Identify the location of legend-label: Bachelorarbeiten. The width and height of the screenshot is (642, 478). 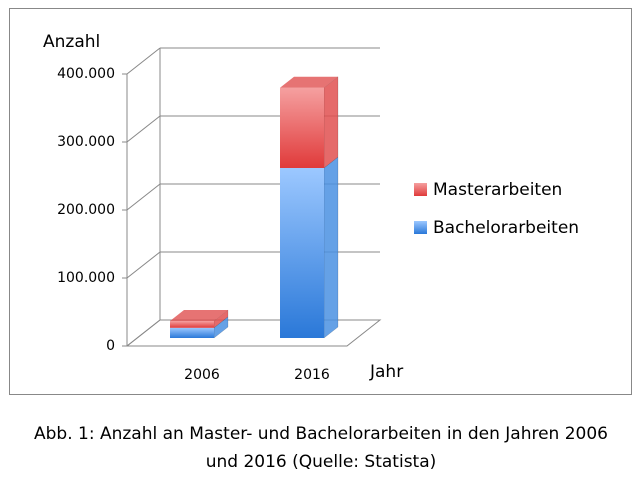
(506, 228).